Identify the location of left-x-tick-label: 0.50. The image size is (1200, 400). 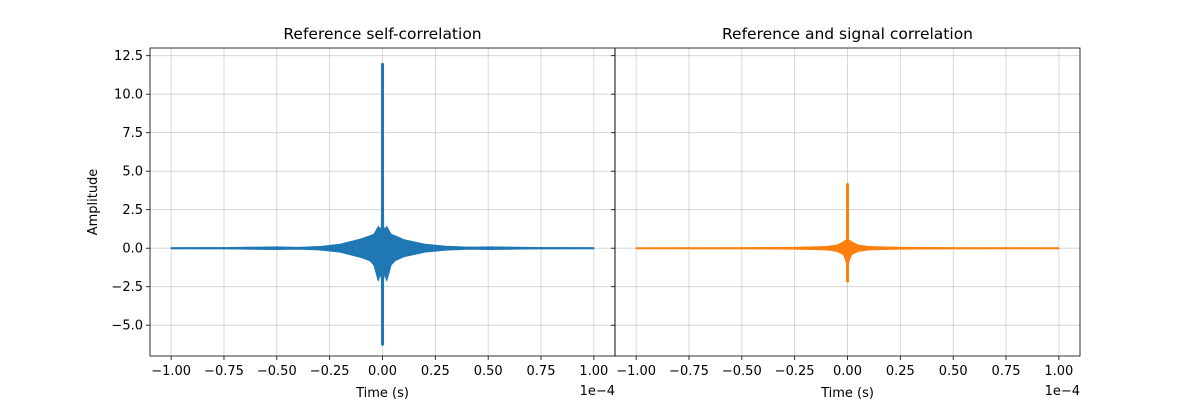
(488, 371).